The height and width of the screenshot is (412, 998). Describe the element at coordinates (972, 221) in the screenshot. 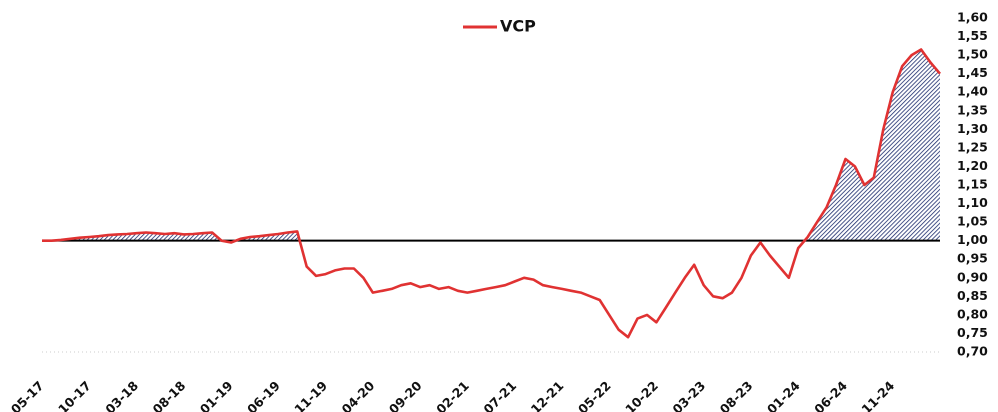

I see `y-tick-label: 1,05` at that location.